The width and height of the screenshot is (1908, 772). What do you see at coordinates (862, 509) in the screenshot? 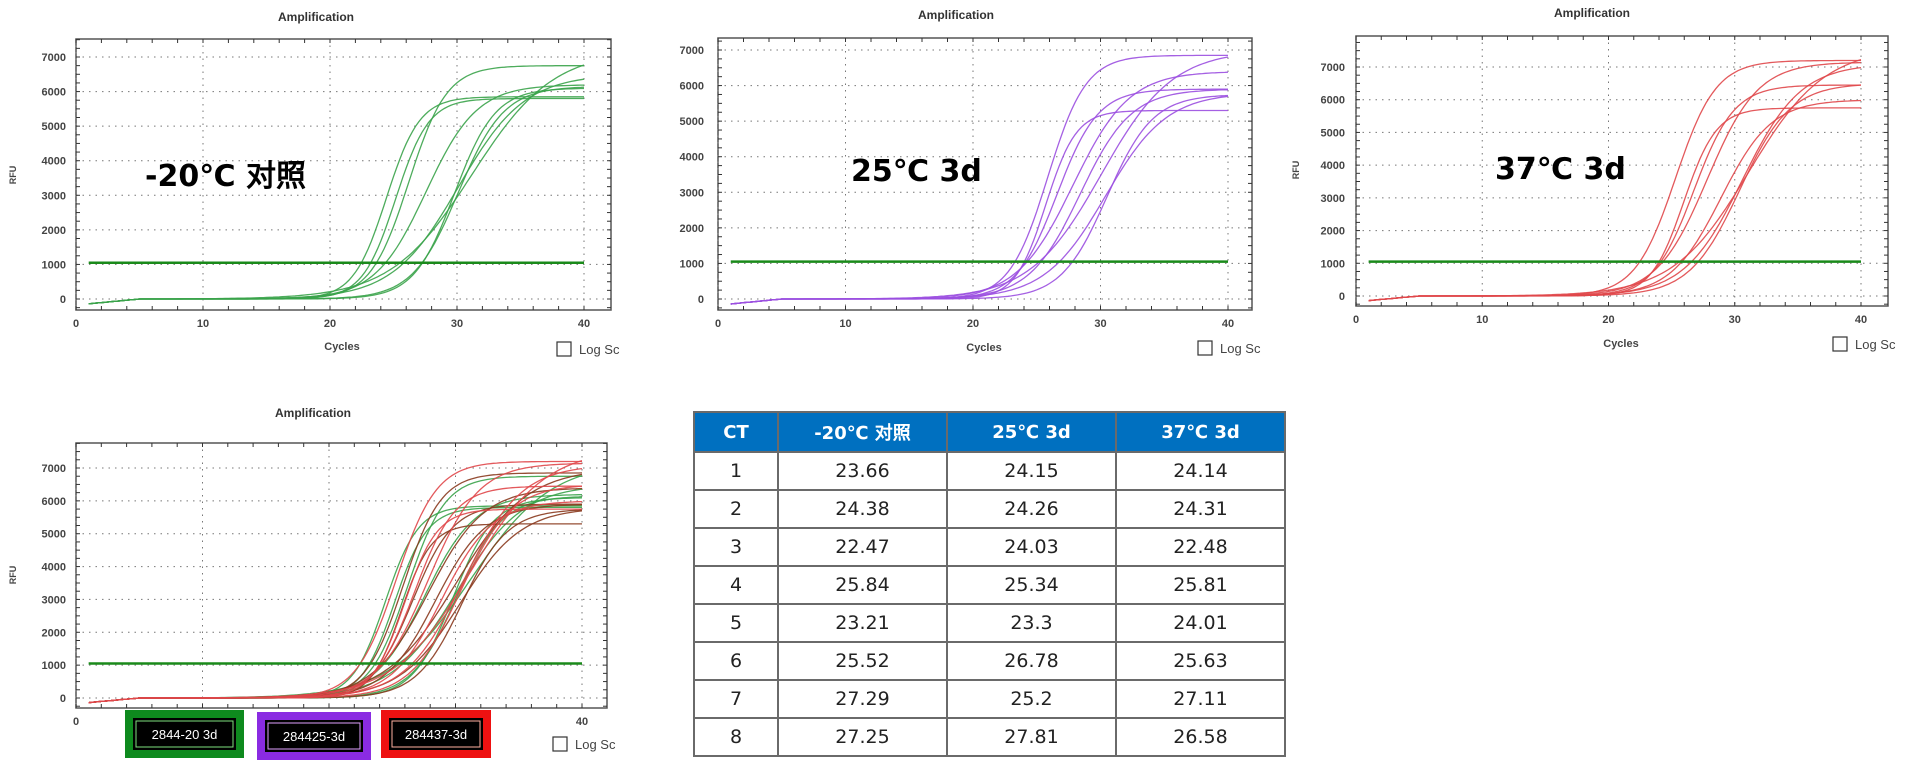
I see `table-cell: 24.38` at bounding box center [862, 509].